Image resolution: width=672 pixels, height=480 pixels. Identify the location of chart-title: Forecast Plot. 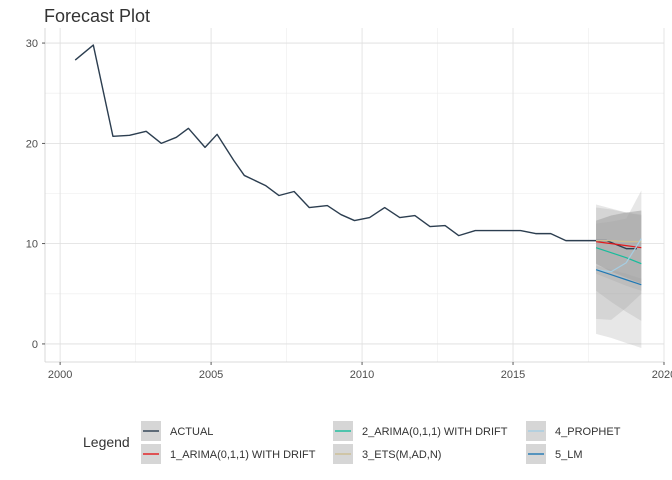
(97, 16).